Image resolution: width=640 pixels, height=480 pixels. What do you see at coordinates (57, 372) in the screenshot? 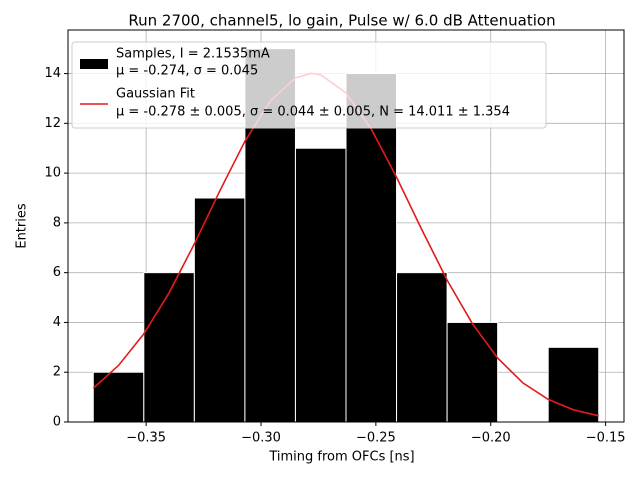
I see `y-tick-label: 2` at bounding box center [57, 372].